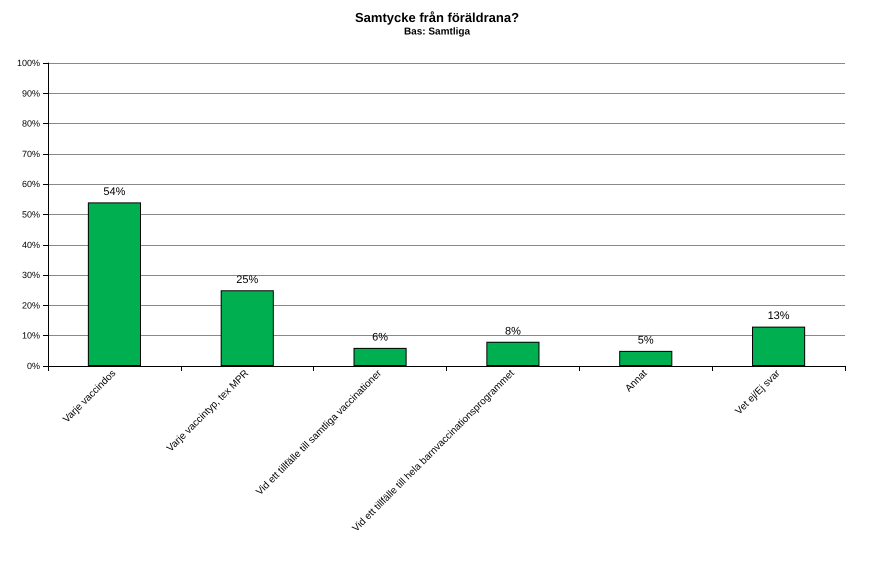 The height and width of the screenshot is (566, 874). I want to click on data-label: 13%, so click(779, 316).